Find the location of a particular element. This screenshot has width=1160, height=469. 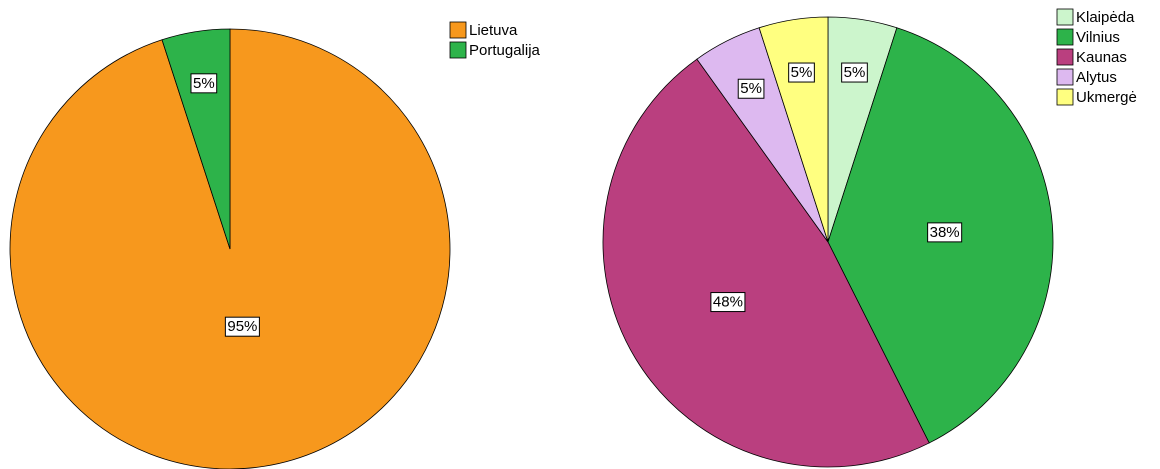

legend-label: Alytus is located at coordinates (1096, 77).